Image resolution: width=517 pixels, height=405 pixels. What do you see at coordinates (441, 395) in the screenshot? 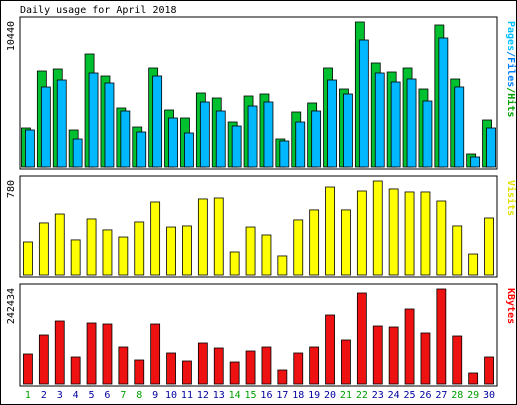
I see `x-tick-label: 27` at bounding box center [441, 395].